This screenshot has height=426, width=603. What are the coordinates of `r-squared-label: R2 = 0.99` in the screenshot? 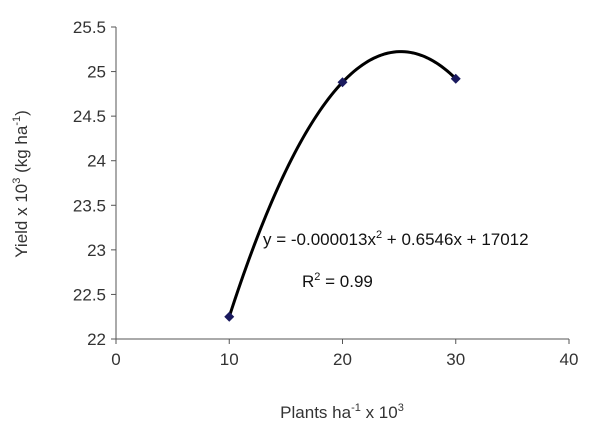 It's located at (337, 281).